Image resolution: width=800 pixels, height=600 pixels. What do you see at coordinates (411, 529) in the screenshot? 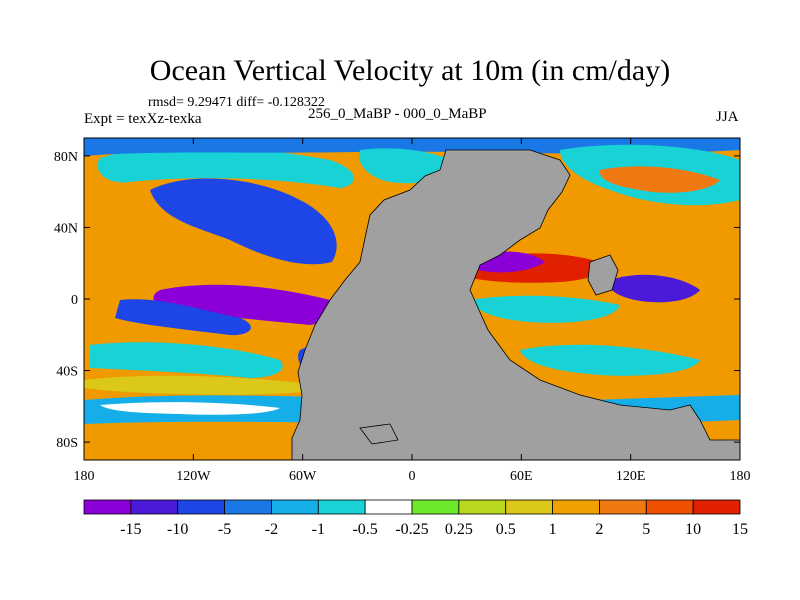
I see `colorbar-label: -0.25` at bounding box center [411, 529].